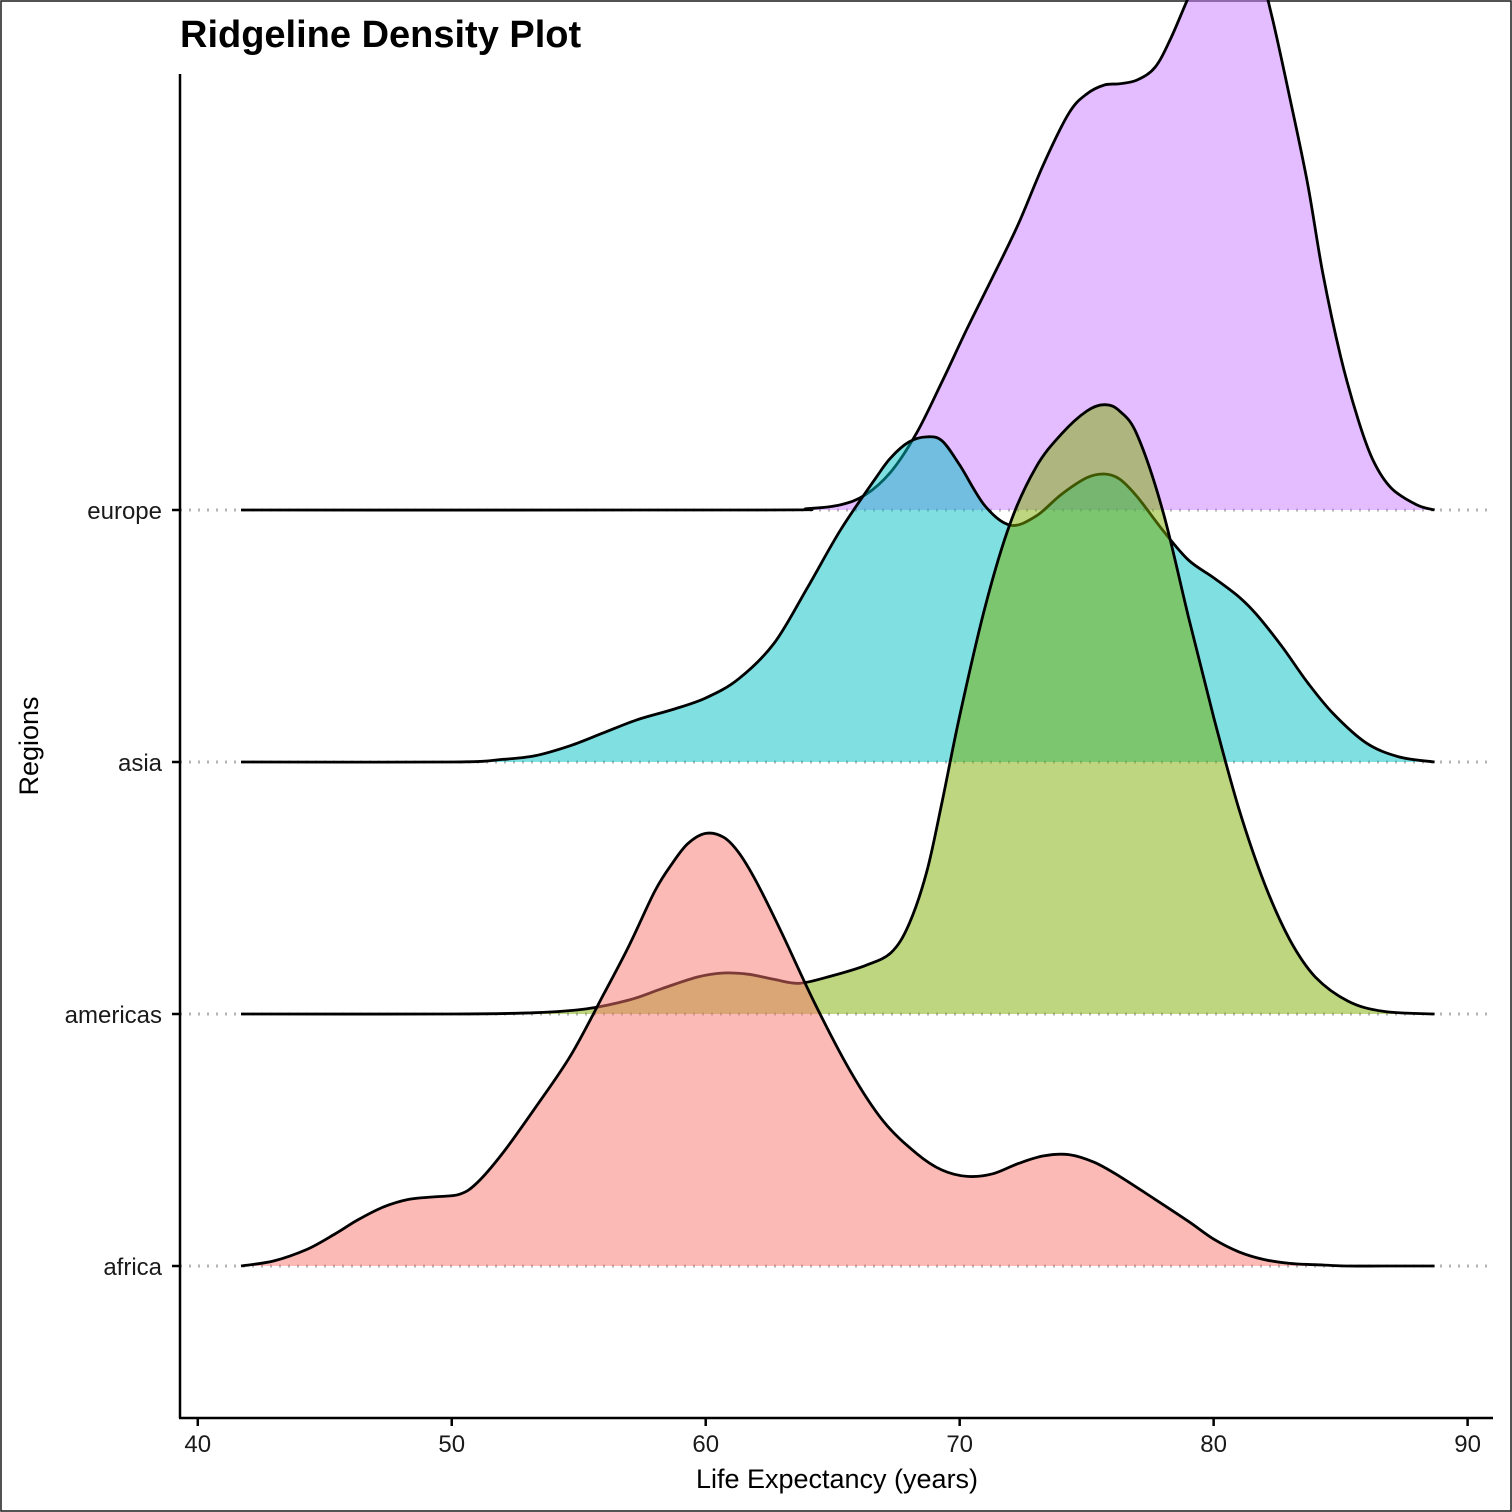 The height and width of the screenshot is (1512, 1512). What do you see at coordinates (1213, 1444) in the screenshot?
I see `x-tick-label-80: 80` at bounding box center [1213, 1444].